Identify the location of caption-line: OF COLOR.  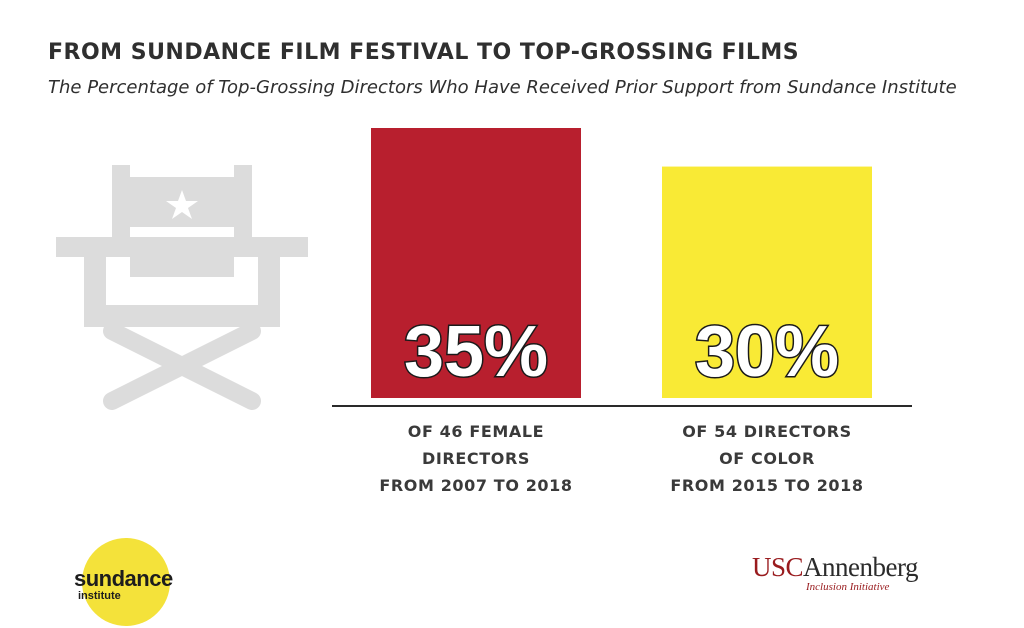
(767, 458).